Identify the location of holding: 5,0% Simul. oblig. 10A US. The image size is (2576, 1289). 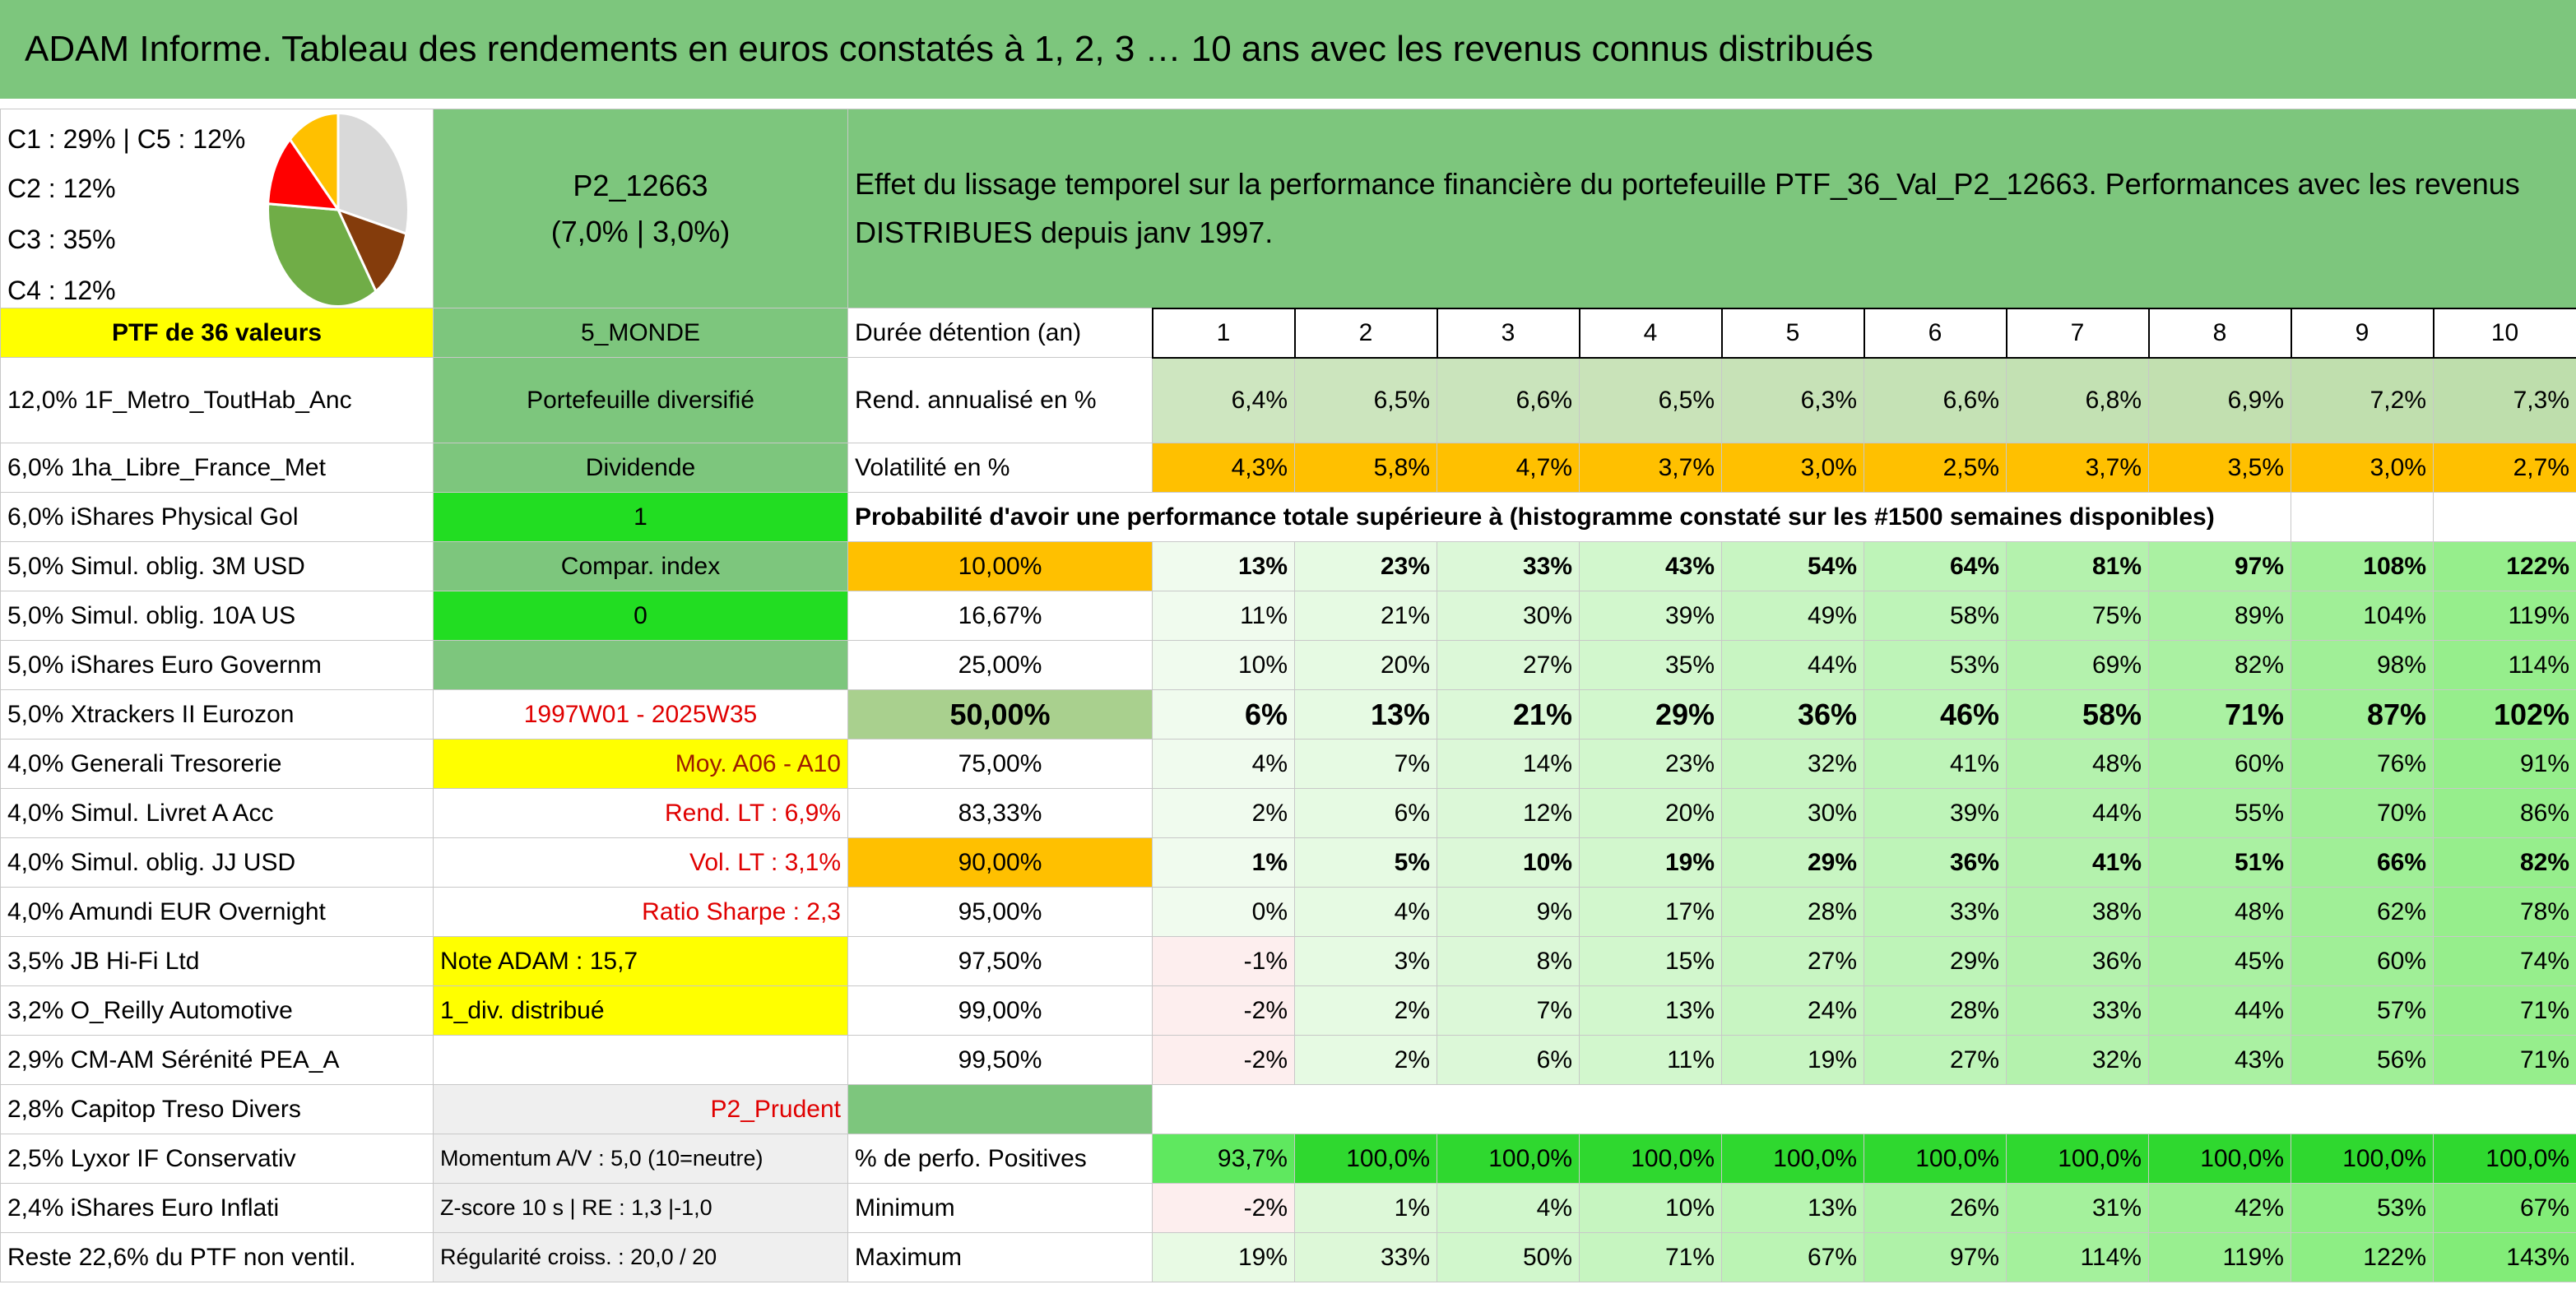
(217, 616).